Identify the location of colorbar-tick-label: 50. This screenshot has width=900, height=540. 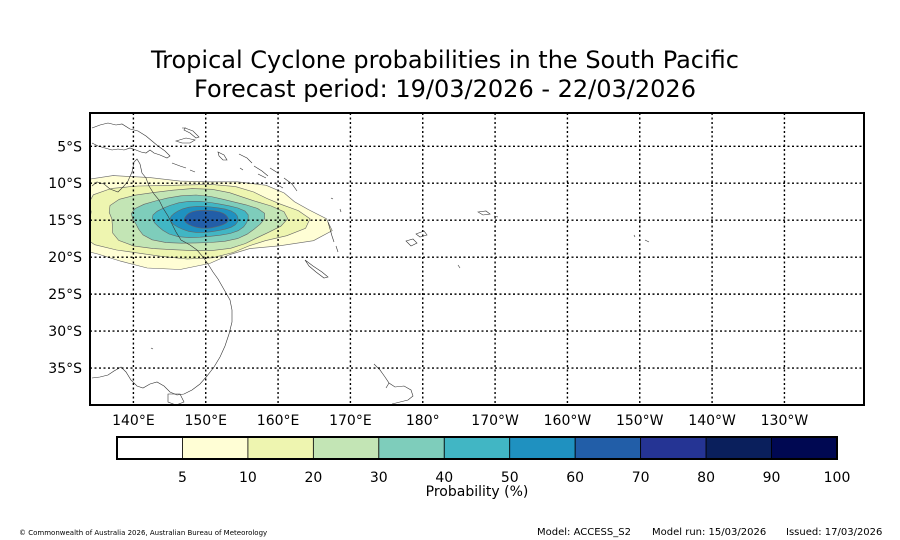
(510, 478).